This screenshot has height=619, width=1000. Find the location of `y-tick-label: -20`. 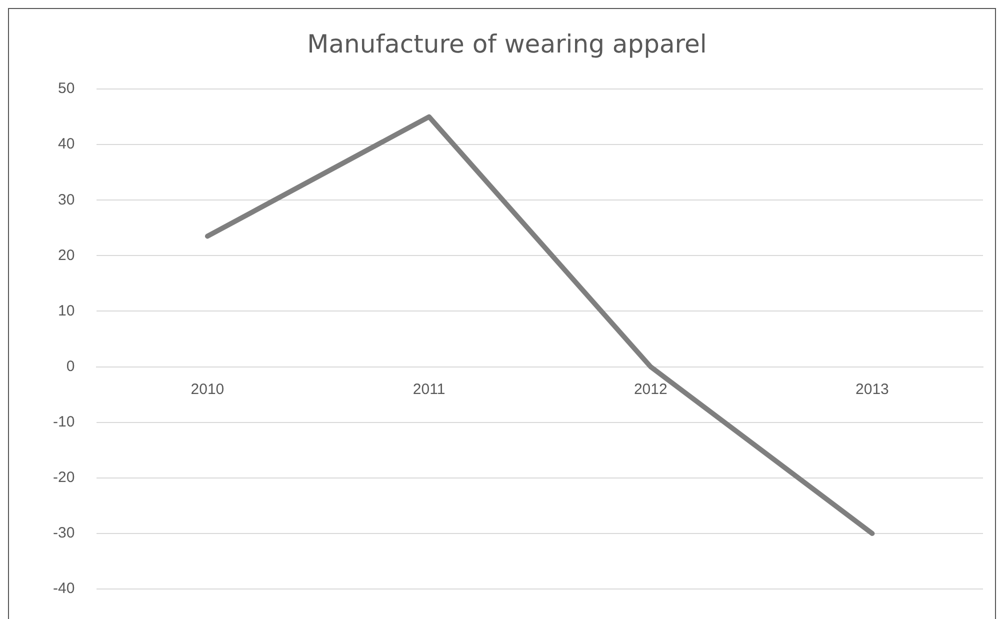

y-tick-label: -20 is located at coordinates (63, 477).